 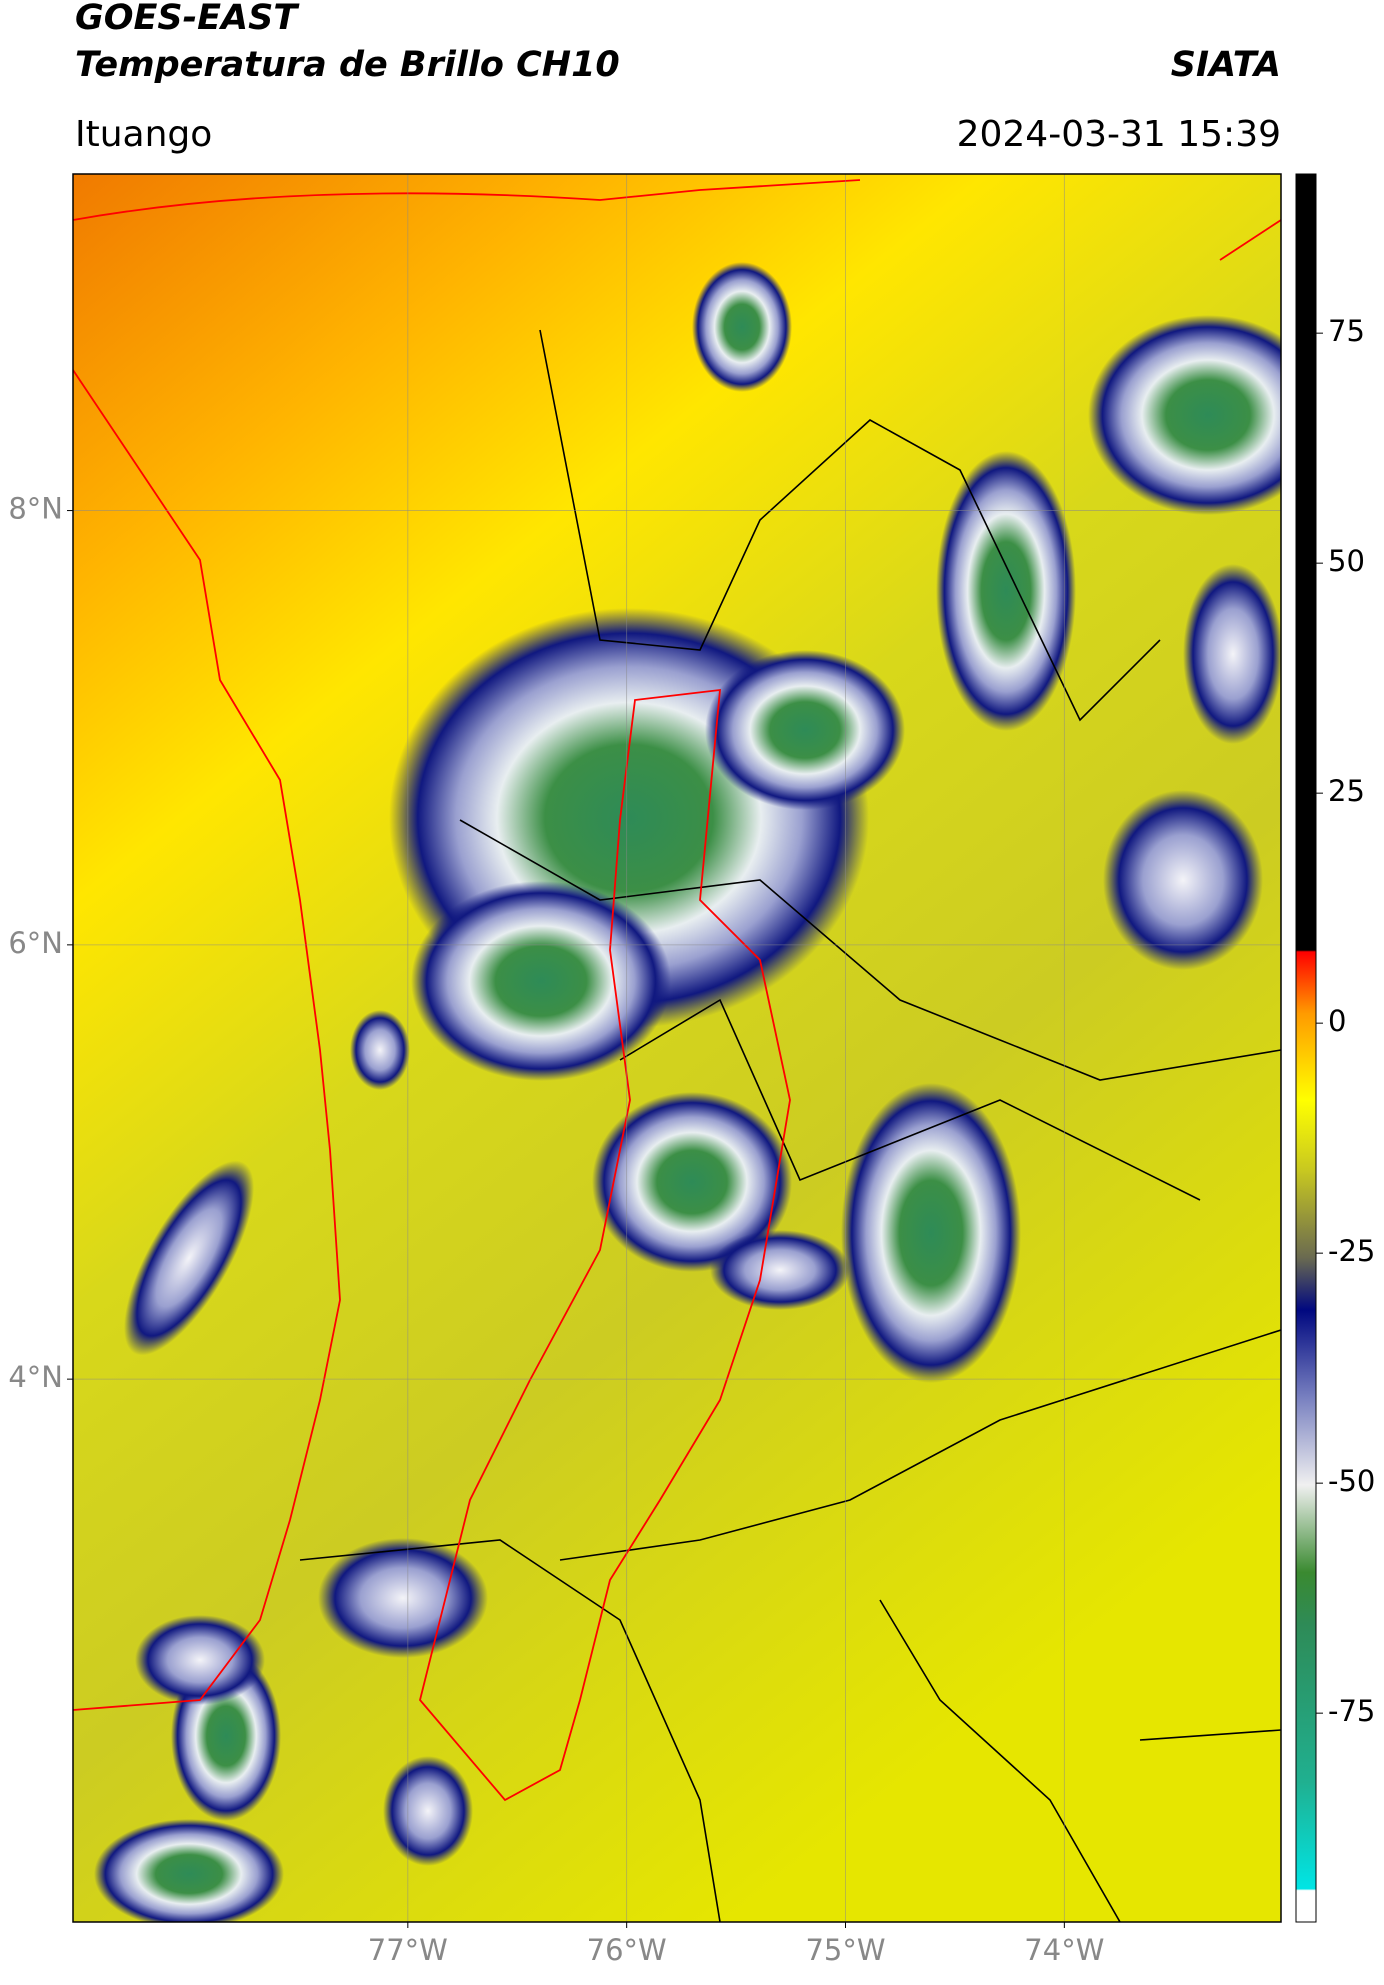 What do you see at coordinates (1351, 1711) in the screenshot?
I see `colorbar-tick-label: -75` at bounding box center [1351, 1711].